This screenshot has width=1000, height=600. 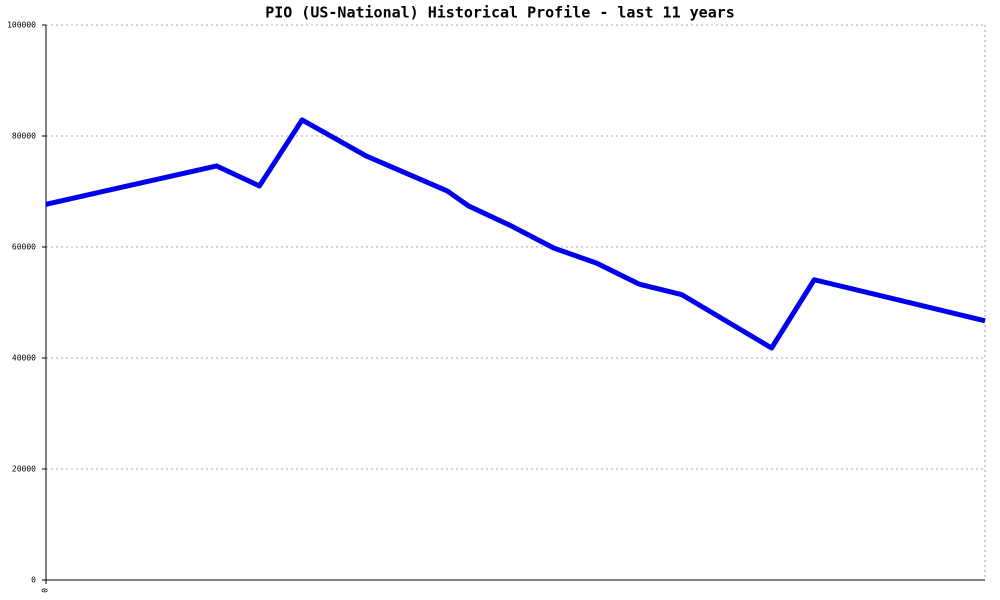 What do you see at coordinates (24, 358) in the screenshot?
I see `y-tick-label: 40000` at bounding box center [24, 358].